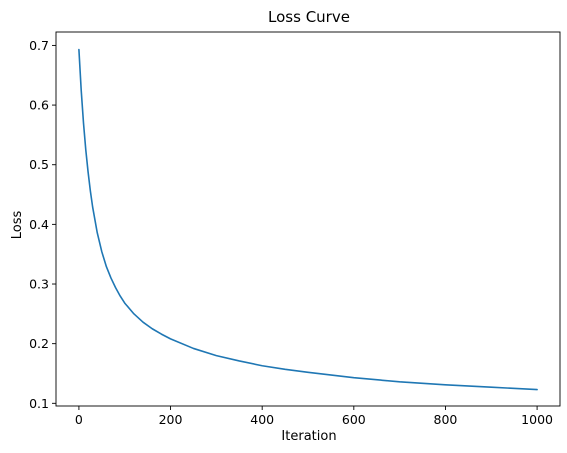 This screenshot has width=567, height=453. I want to click on x-tick-label: 400, so click(262, 419).